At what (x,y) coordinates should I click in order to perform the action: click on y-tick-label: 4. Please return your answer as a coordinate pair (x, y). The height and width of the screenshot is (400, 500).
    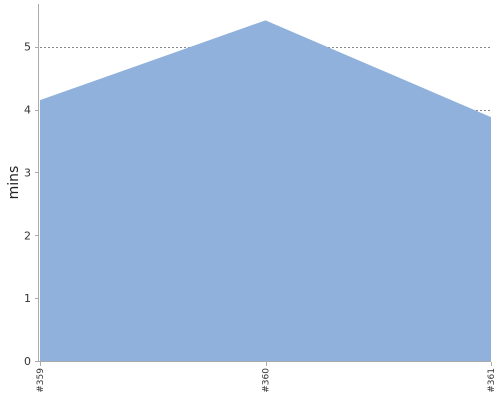
    Looking at the image, I should click on (27, 110).